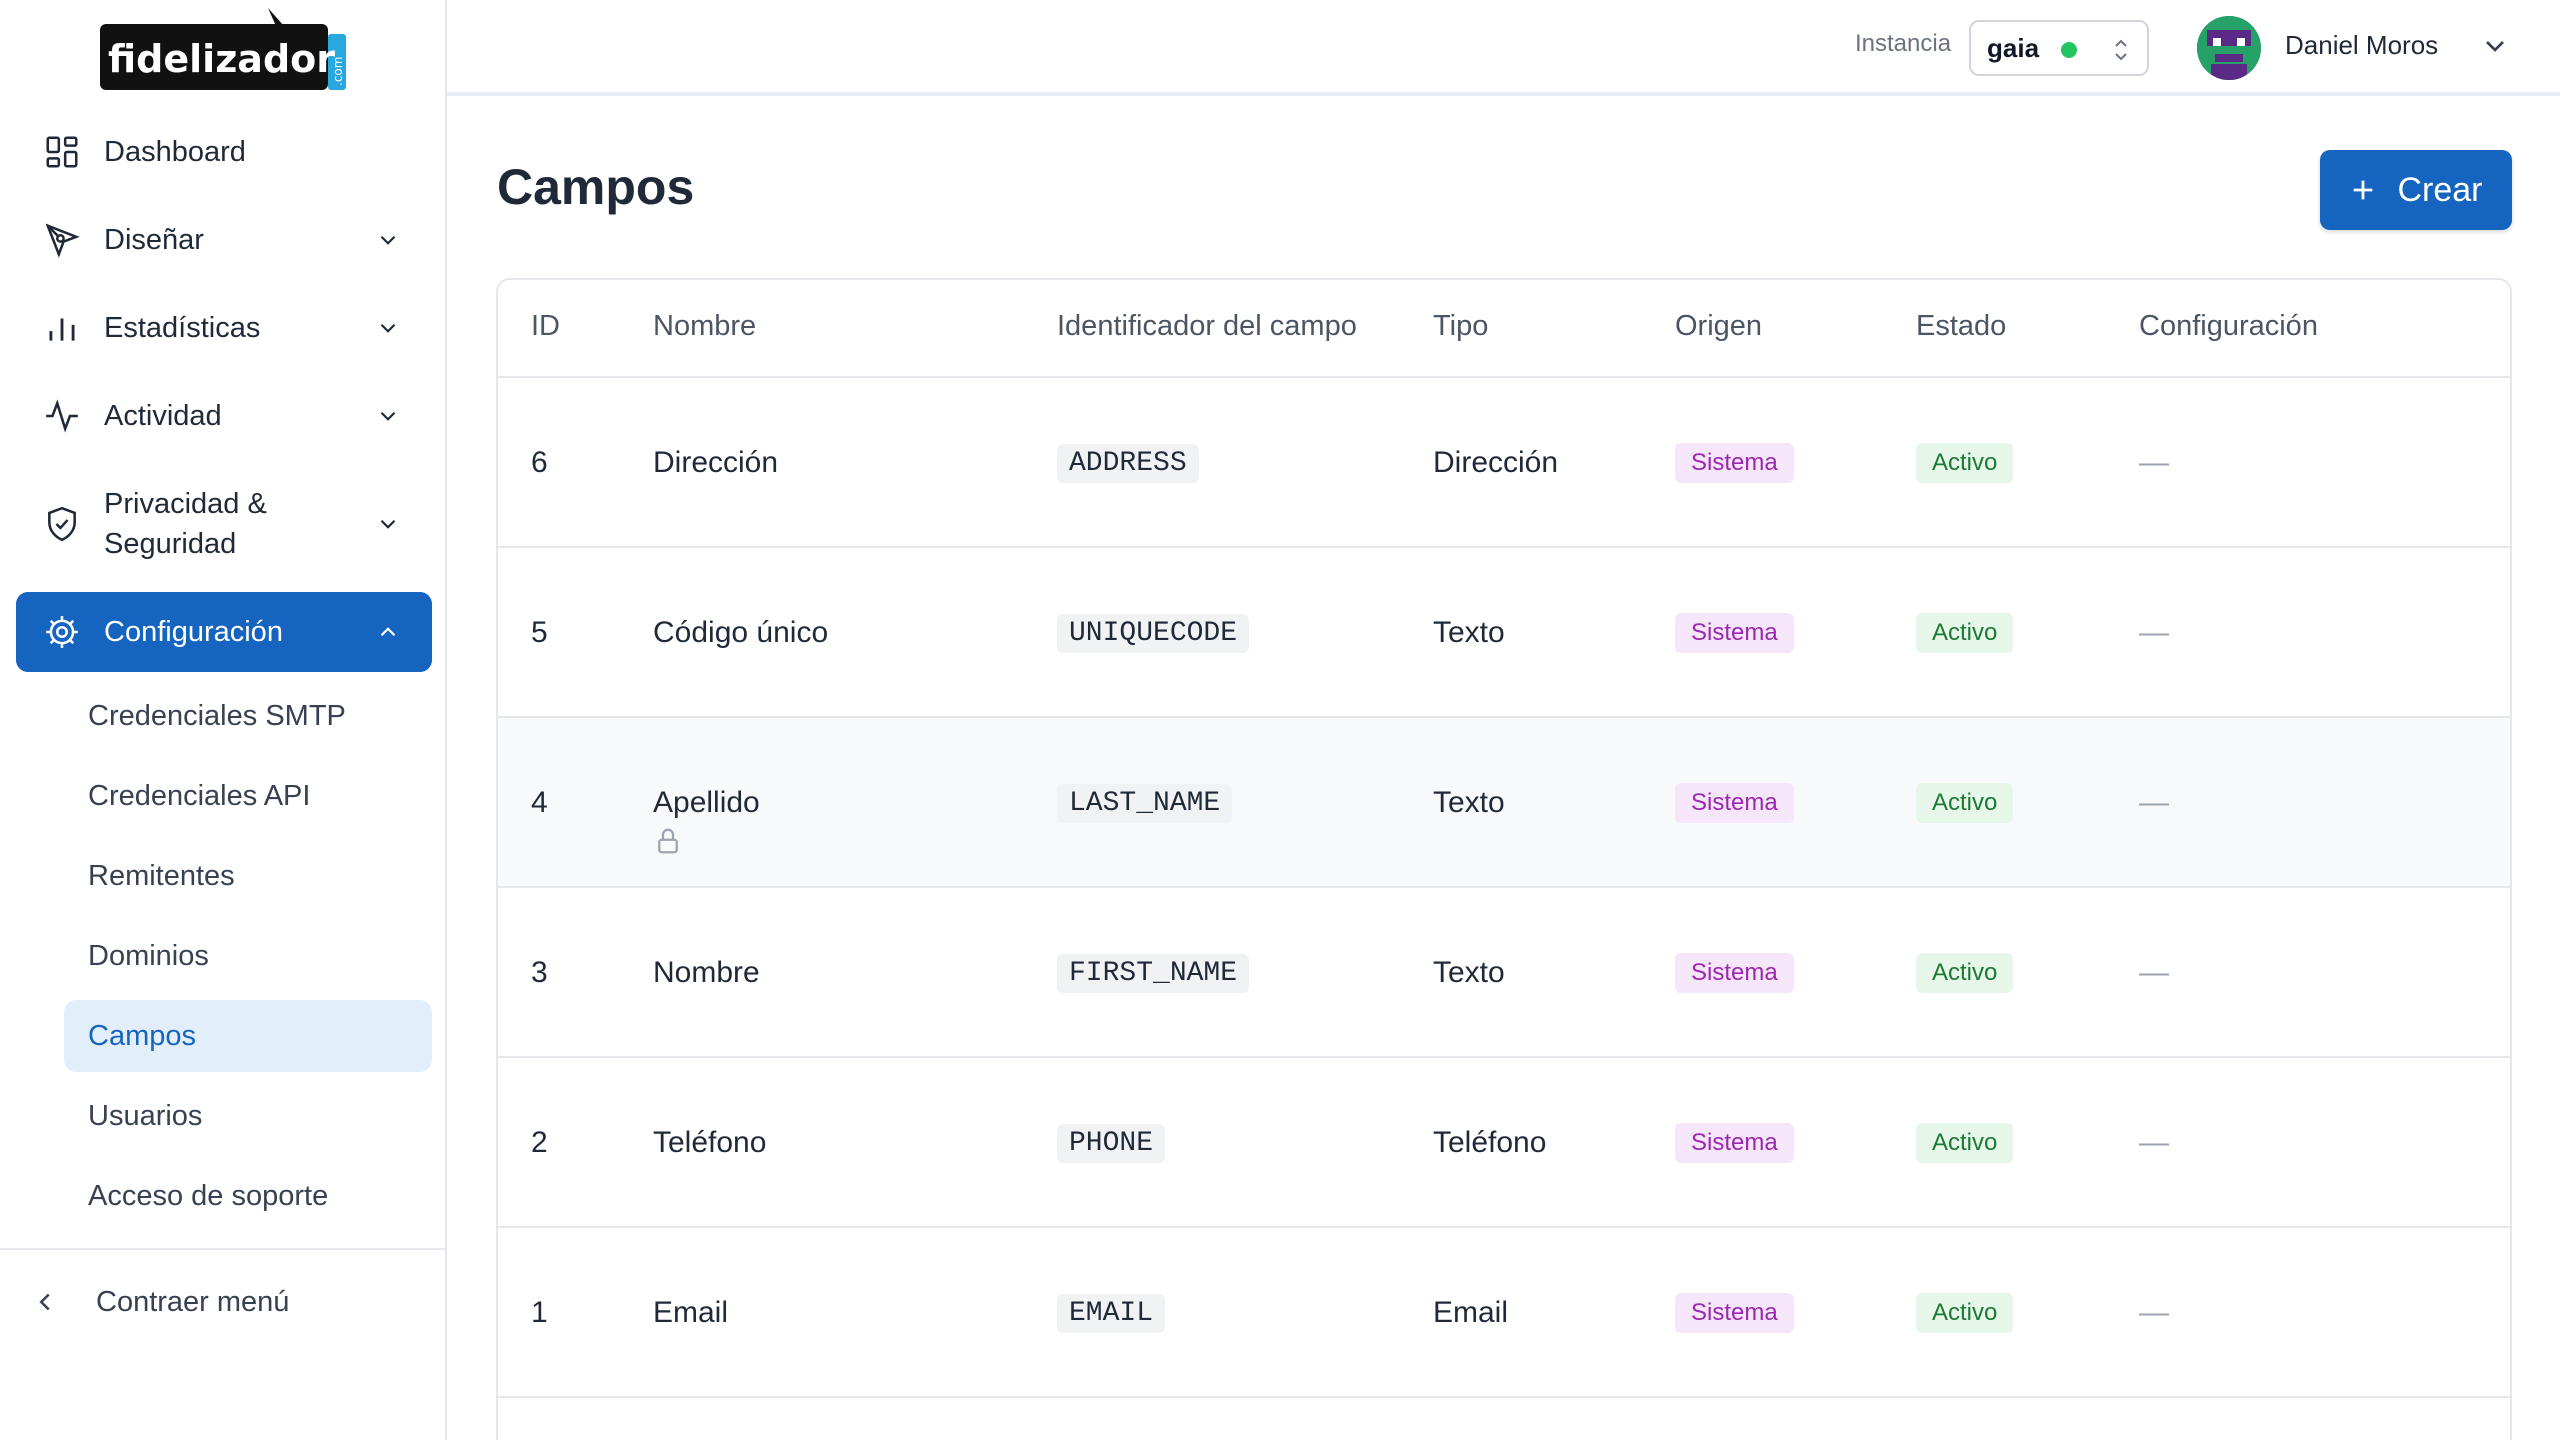  I want to click on cell-nombre: Teléfono, so click(710, 1142).